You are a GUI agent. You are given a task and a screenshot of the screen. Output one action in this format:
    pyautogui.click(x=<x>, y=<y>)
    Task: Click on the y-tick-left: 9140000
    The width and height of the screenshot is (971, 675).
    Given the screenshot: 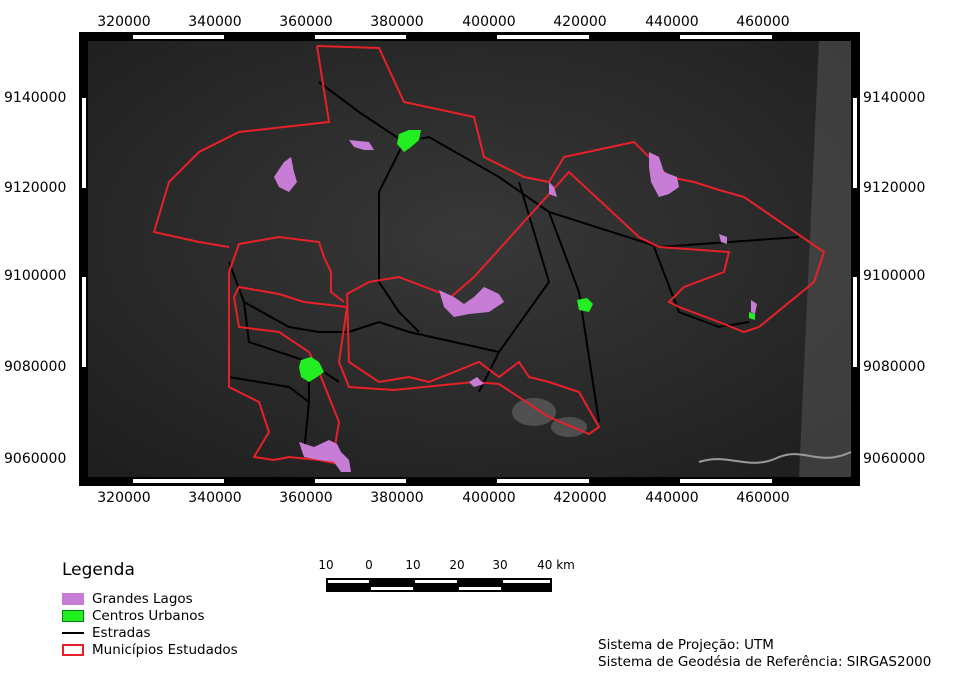 What is the action you would take?
    pyautogui.click(x=35, y=98)
    